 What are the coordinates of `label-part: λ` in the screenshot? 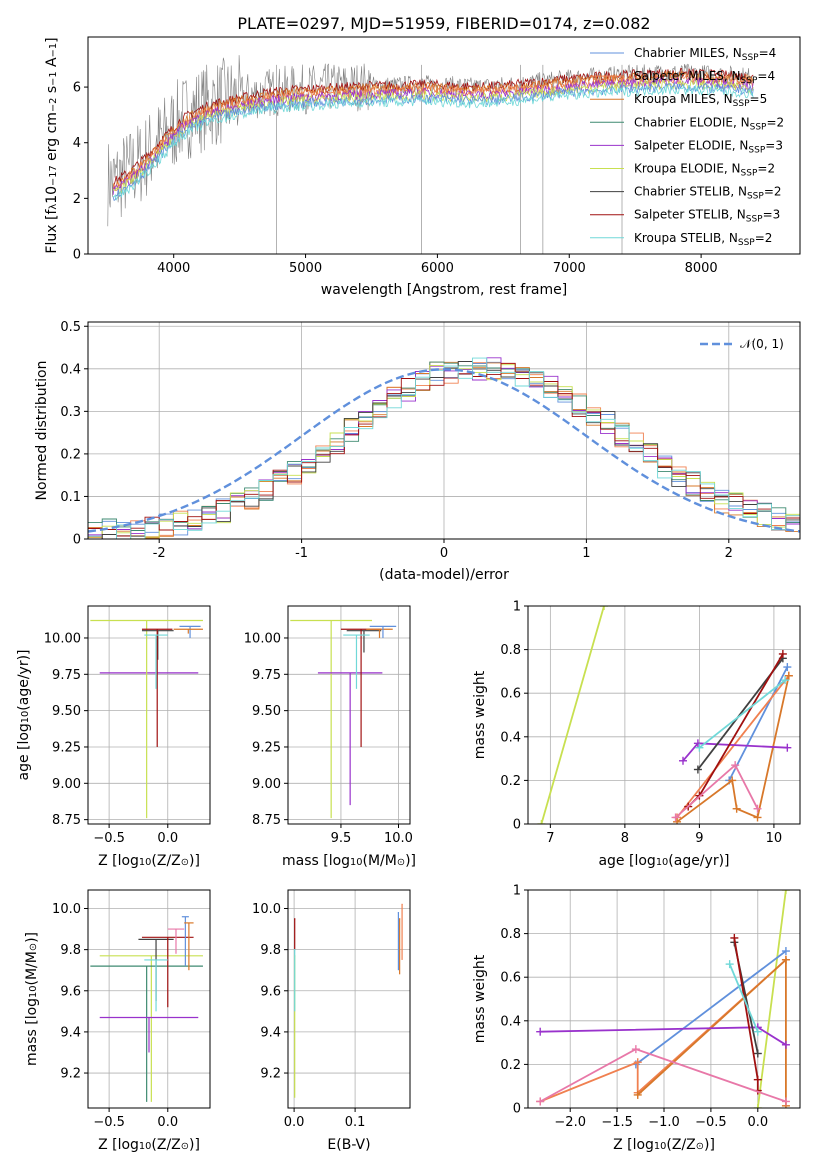 It's located at (53, 207).